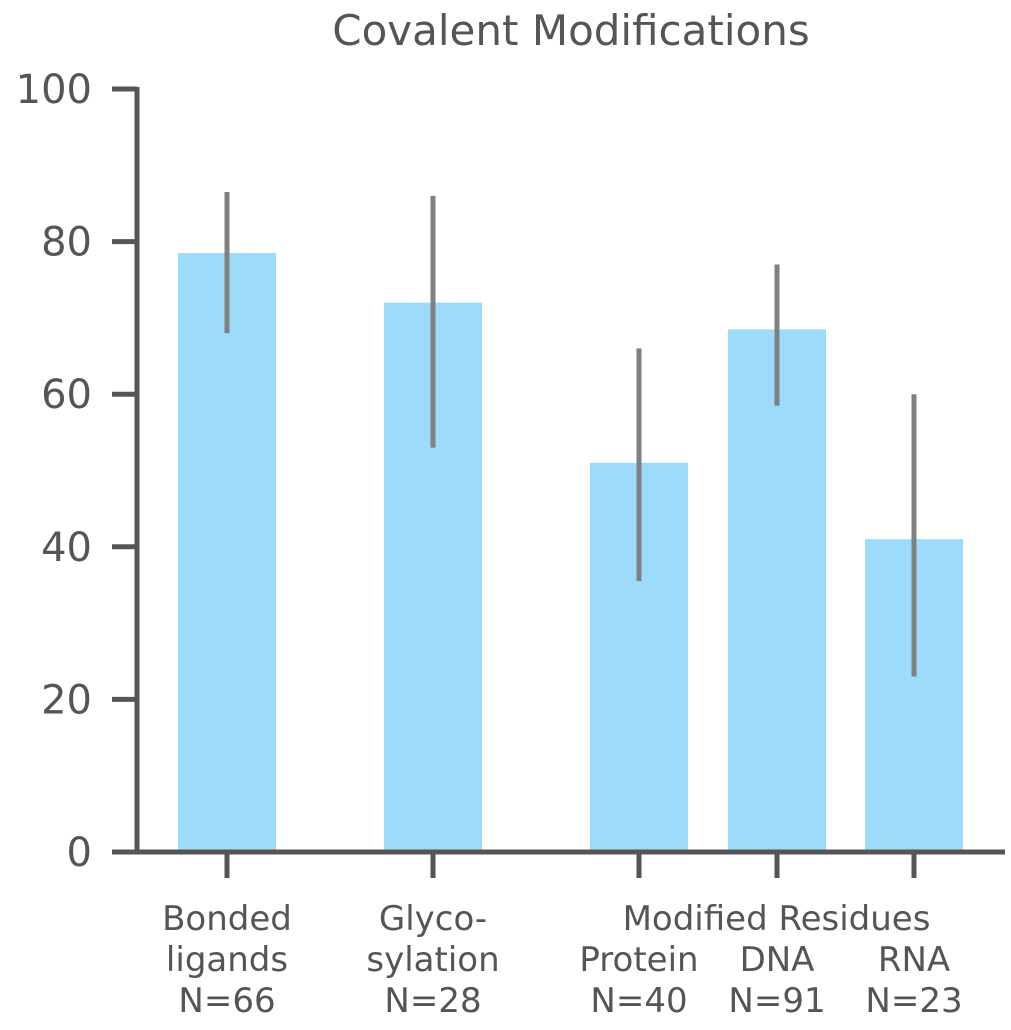 The height and width of the screenshot is (1030, 1011). What do you see at coordinates (432, 1001) in the screenshot?
I see `x-tick-label: N=28` at bounding box center [432, 1001].